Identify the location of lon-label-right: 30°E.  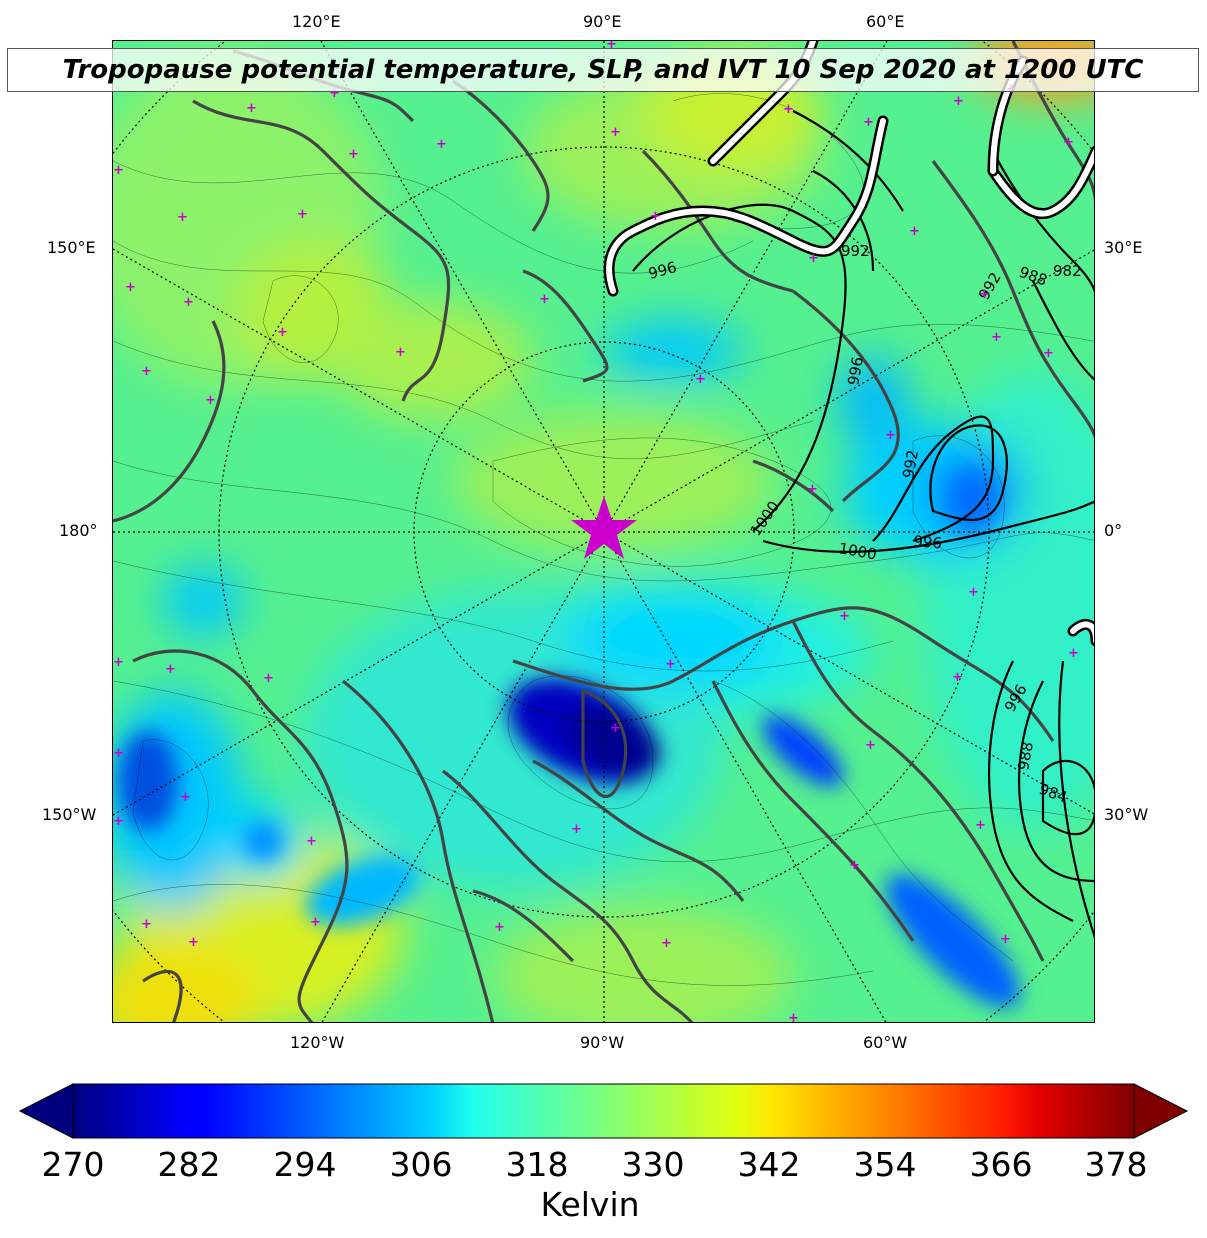
(1123, 247).